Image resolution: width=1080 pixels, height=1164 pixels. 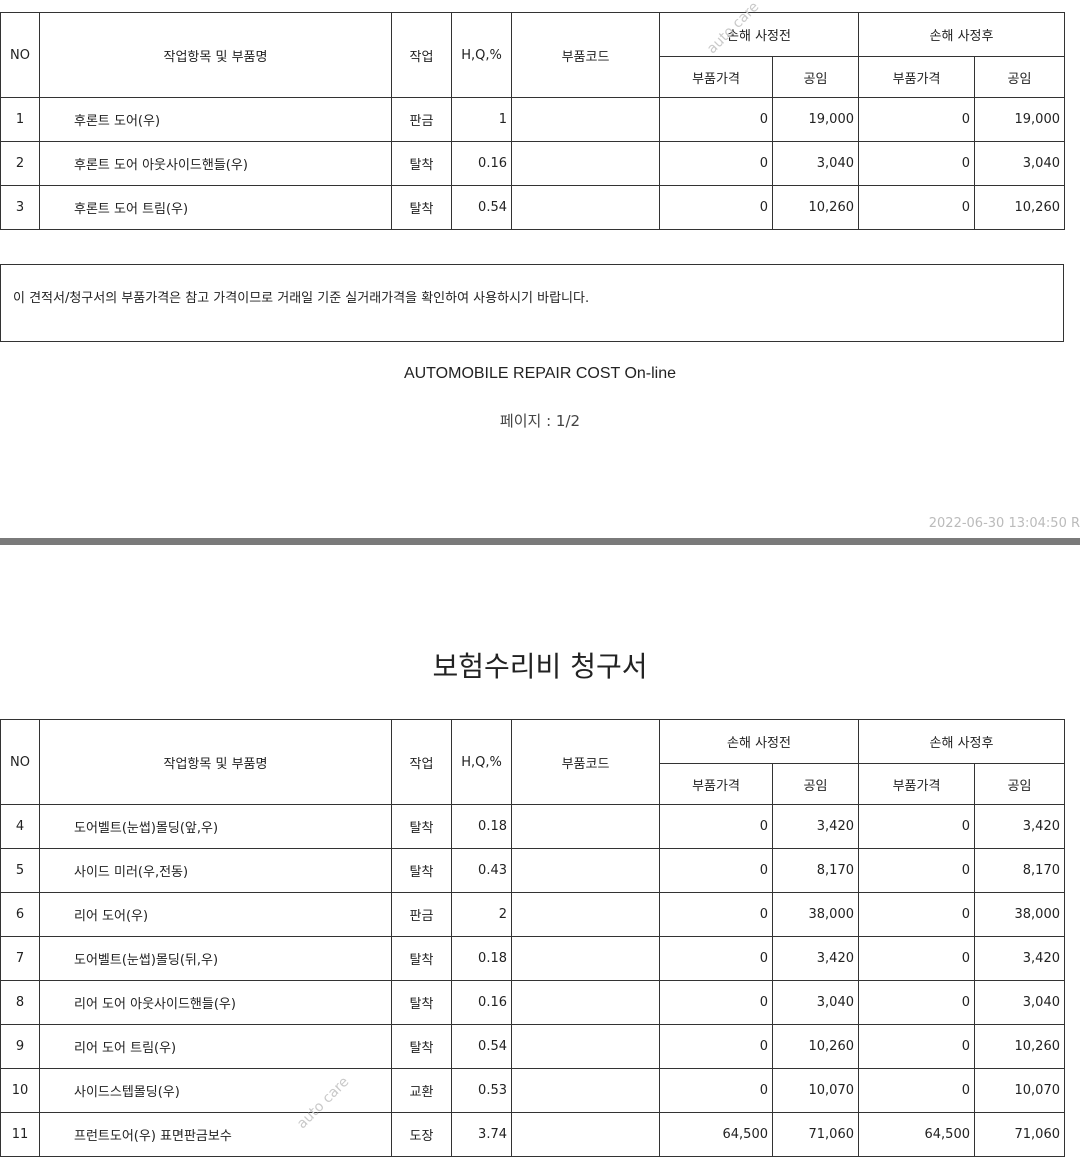 I want to click on row-no: 9, so click(x=20, y=1046).